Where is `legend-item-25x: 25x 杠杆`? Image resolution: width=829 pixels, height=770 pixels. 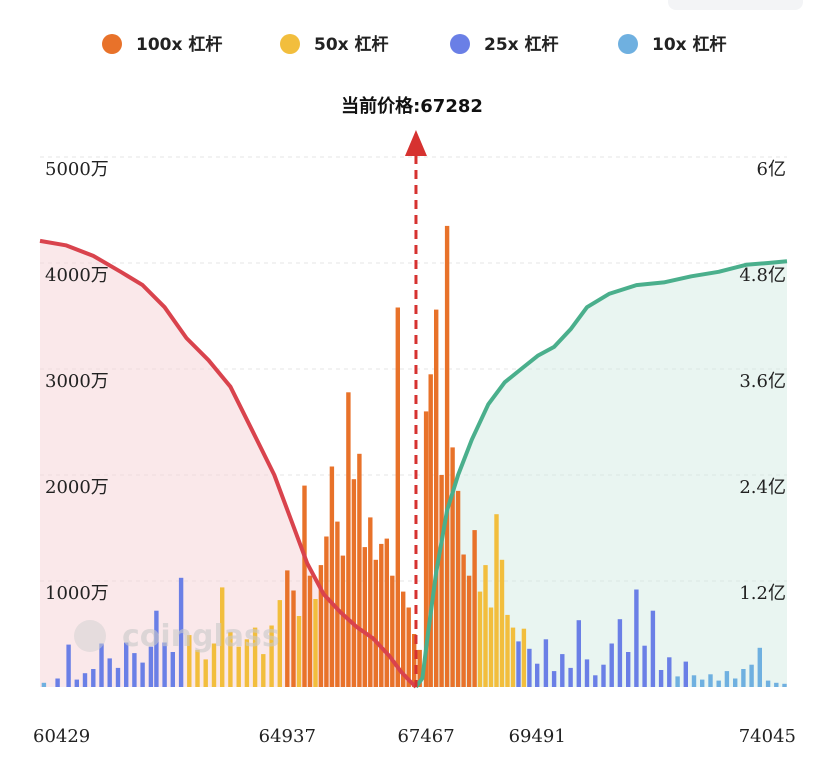 legend-item-25x: 25x 杠杆 is located at coordinates (504, 44).